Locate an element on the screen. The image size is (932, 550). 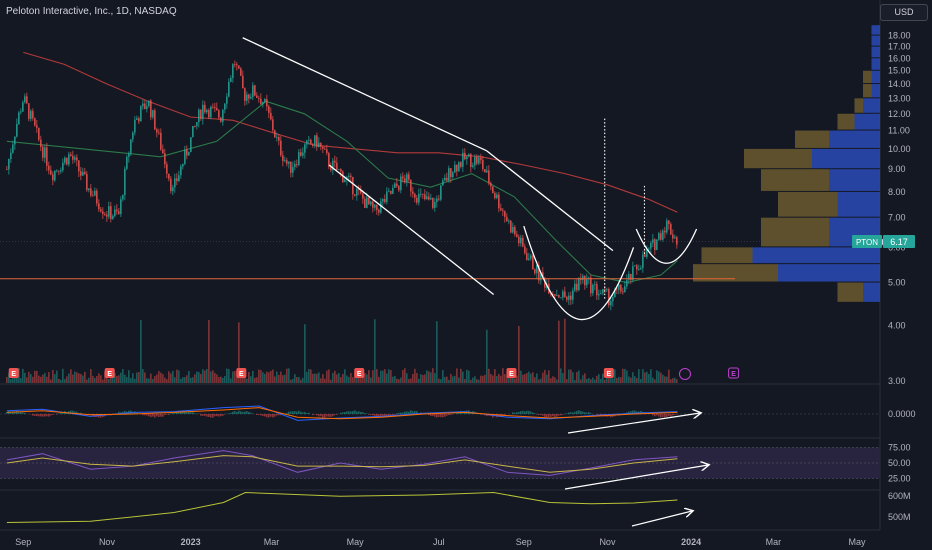
symbol-title: Peloton Interactive, Inc., 1D, NASDAQ is located at coordinates (91, 11).